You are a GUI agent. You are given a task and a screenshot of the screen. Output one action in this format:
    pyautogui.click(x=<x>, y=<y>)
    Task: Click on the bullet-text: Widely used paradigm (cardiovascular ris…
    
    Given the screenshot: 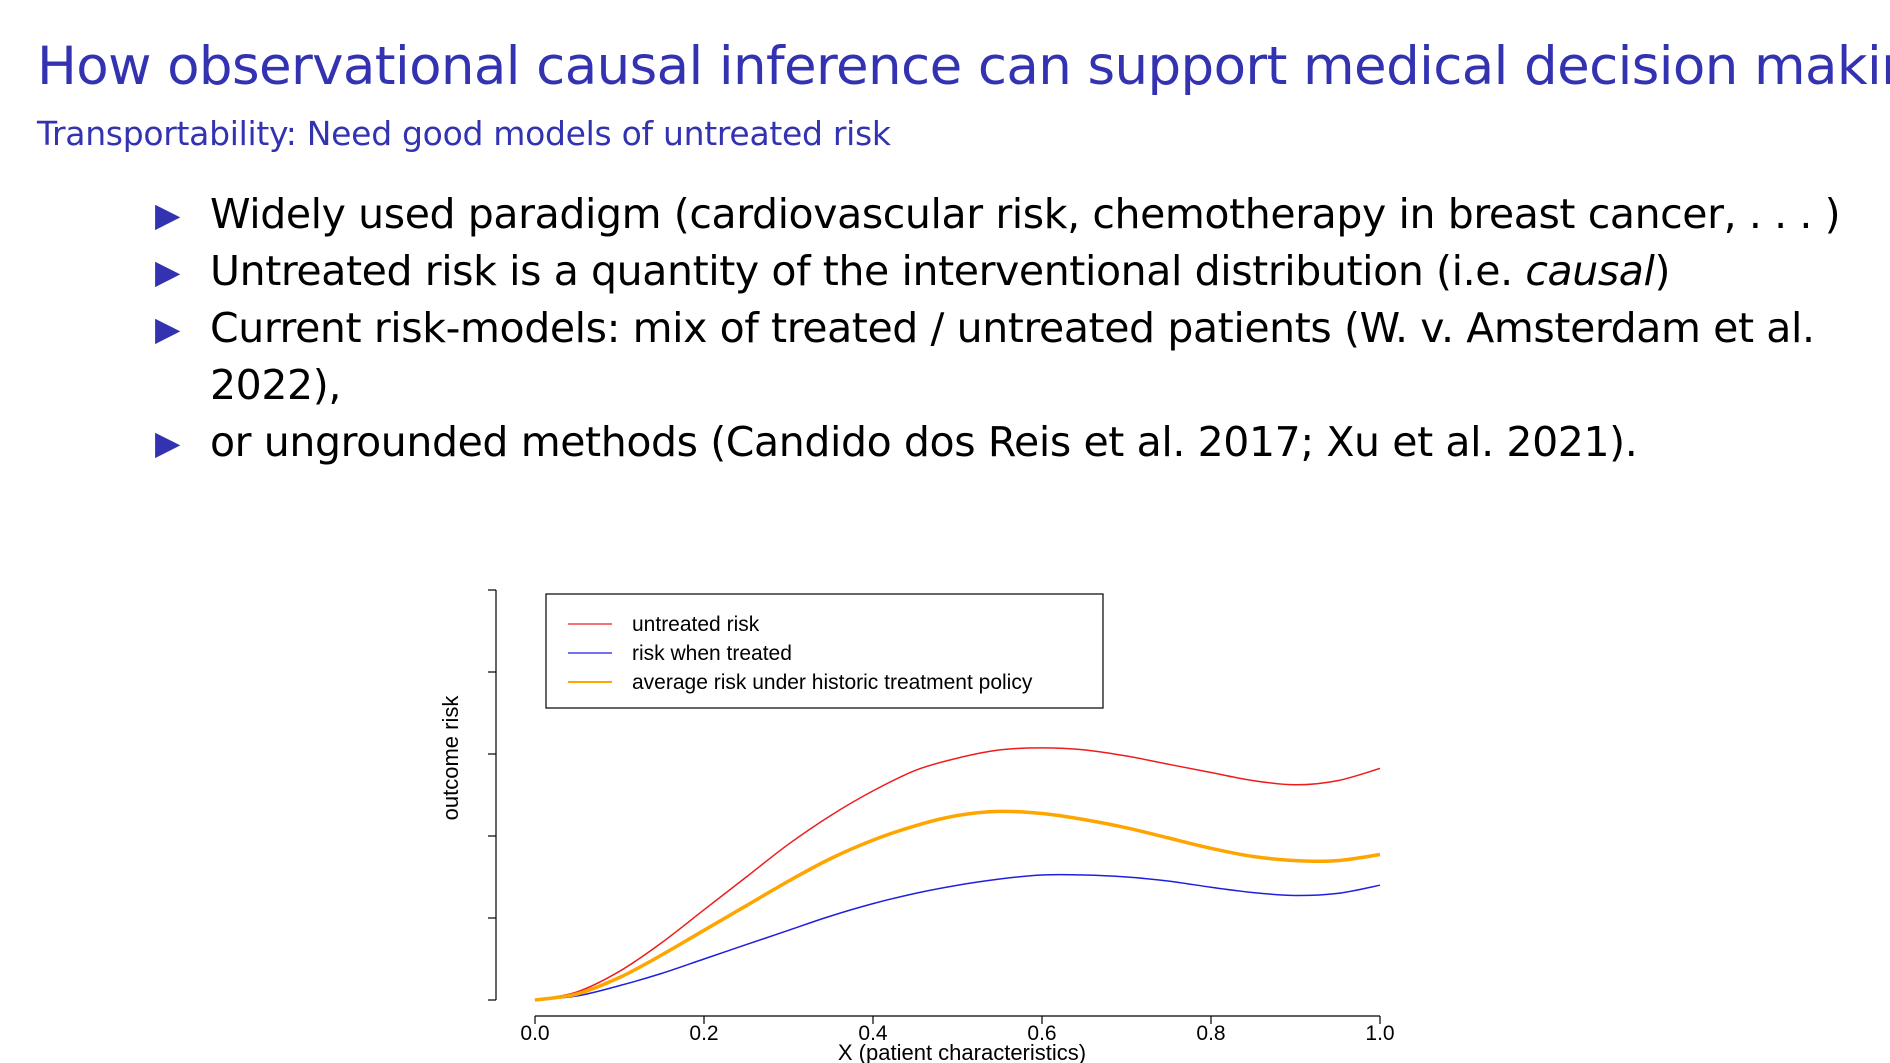 What is the action you would take?
    pyautogui.click(x=1025, y=214)
    